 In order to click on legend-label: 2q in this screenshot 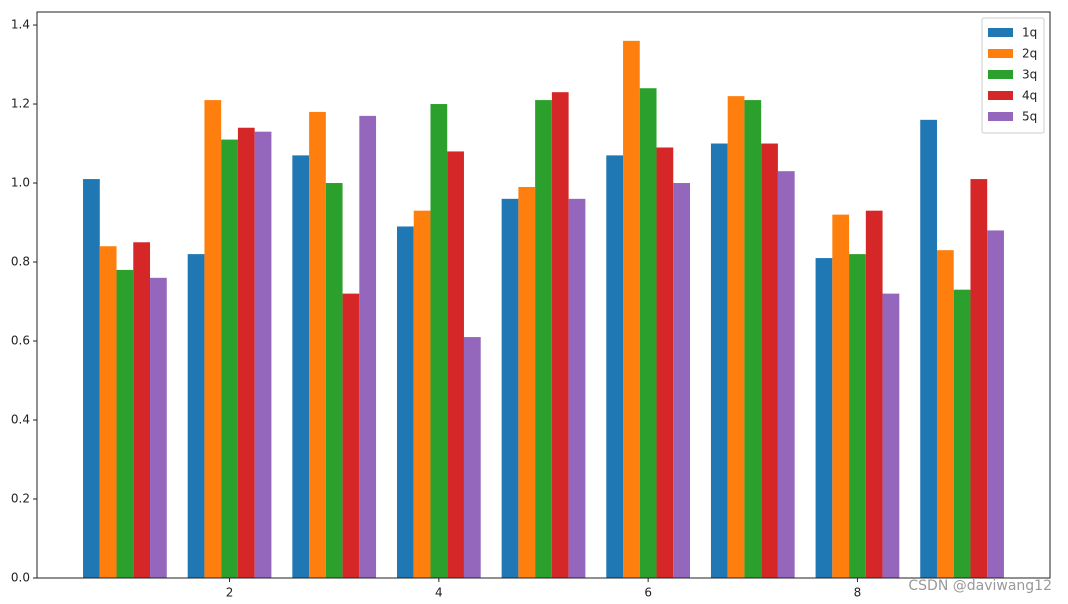, I will do `click(1029, 54)`.